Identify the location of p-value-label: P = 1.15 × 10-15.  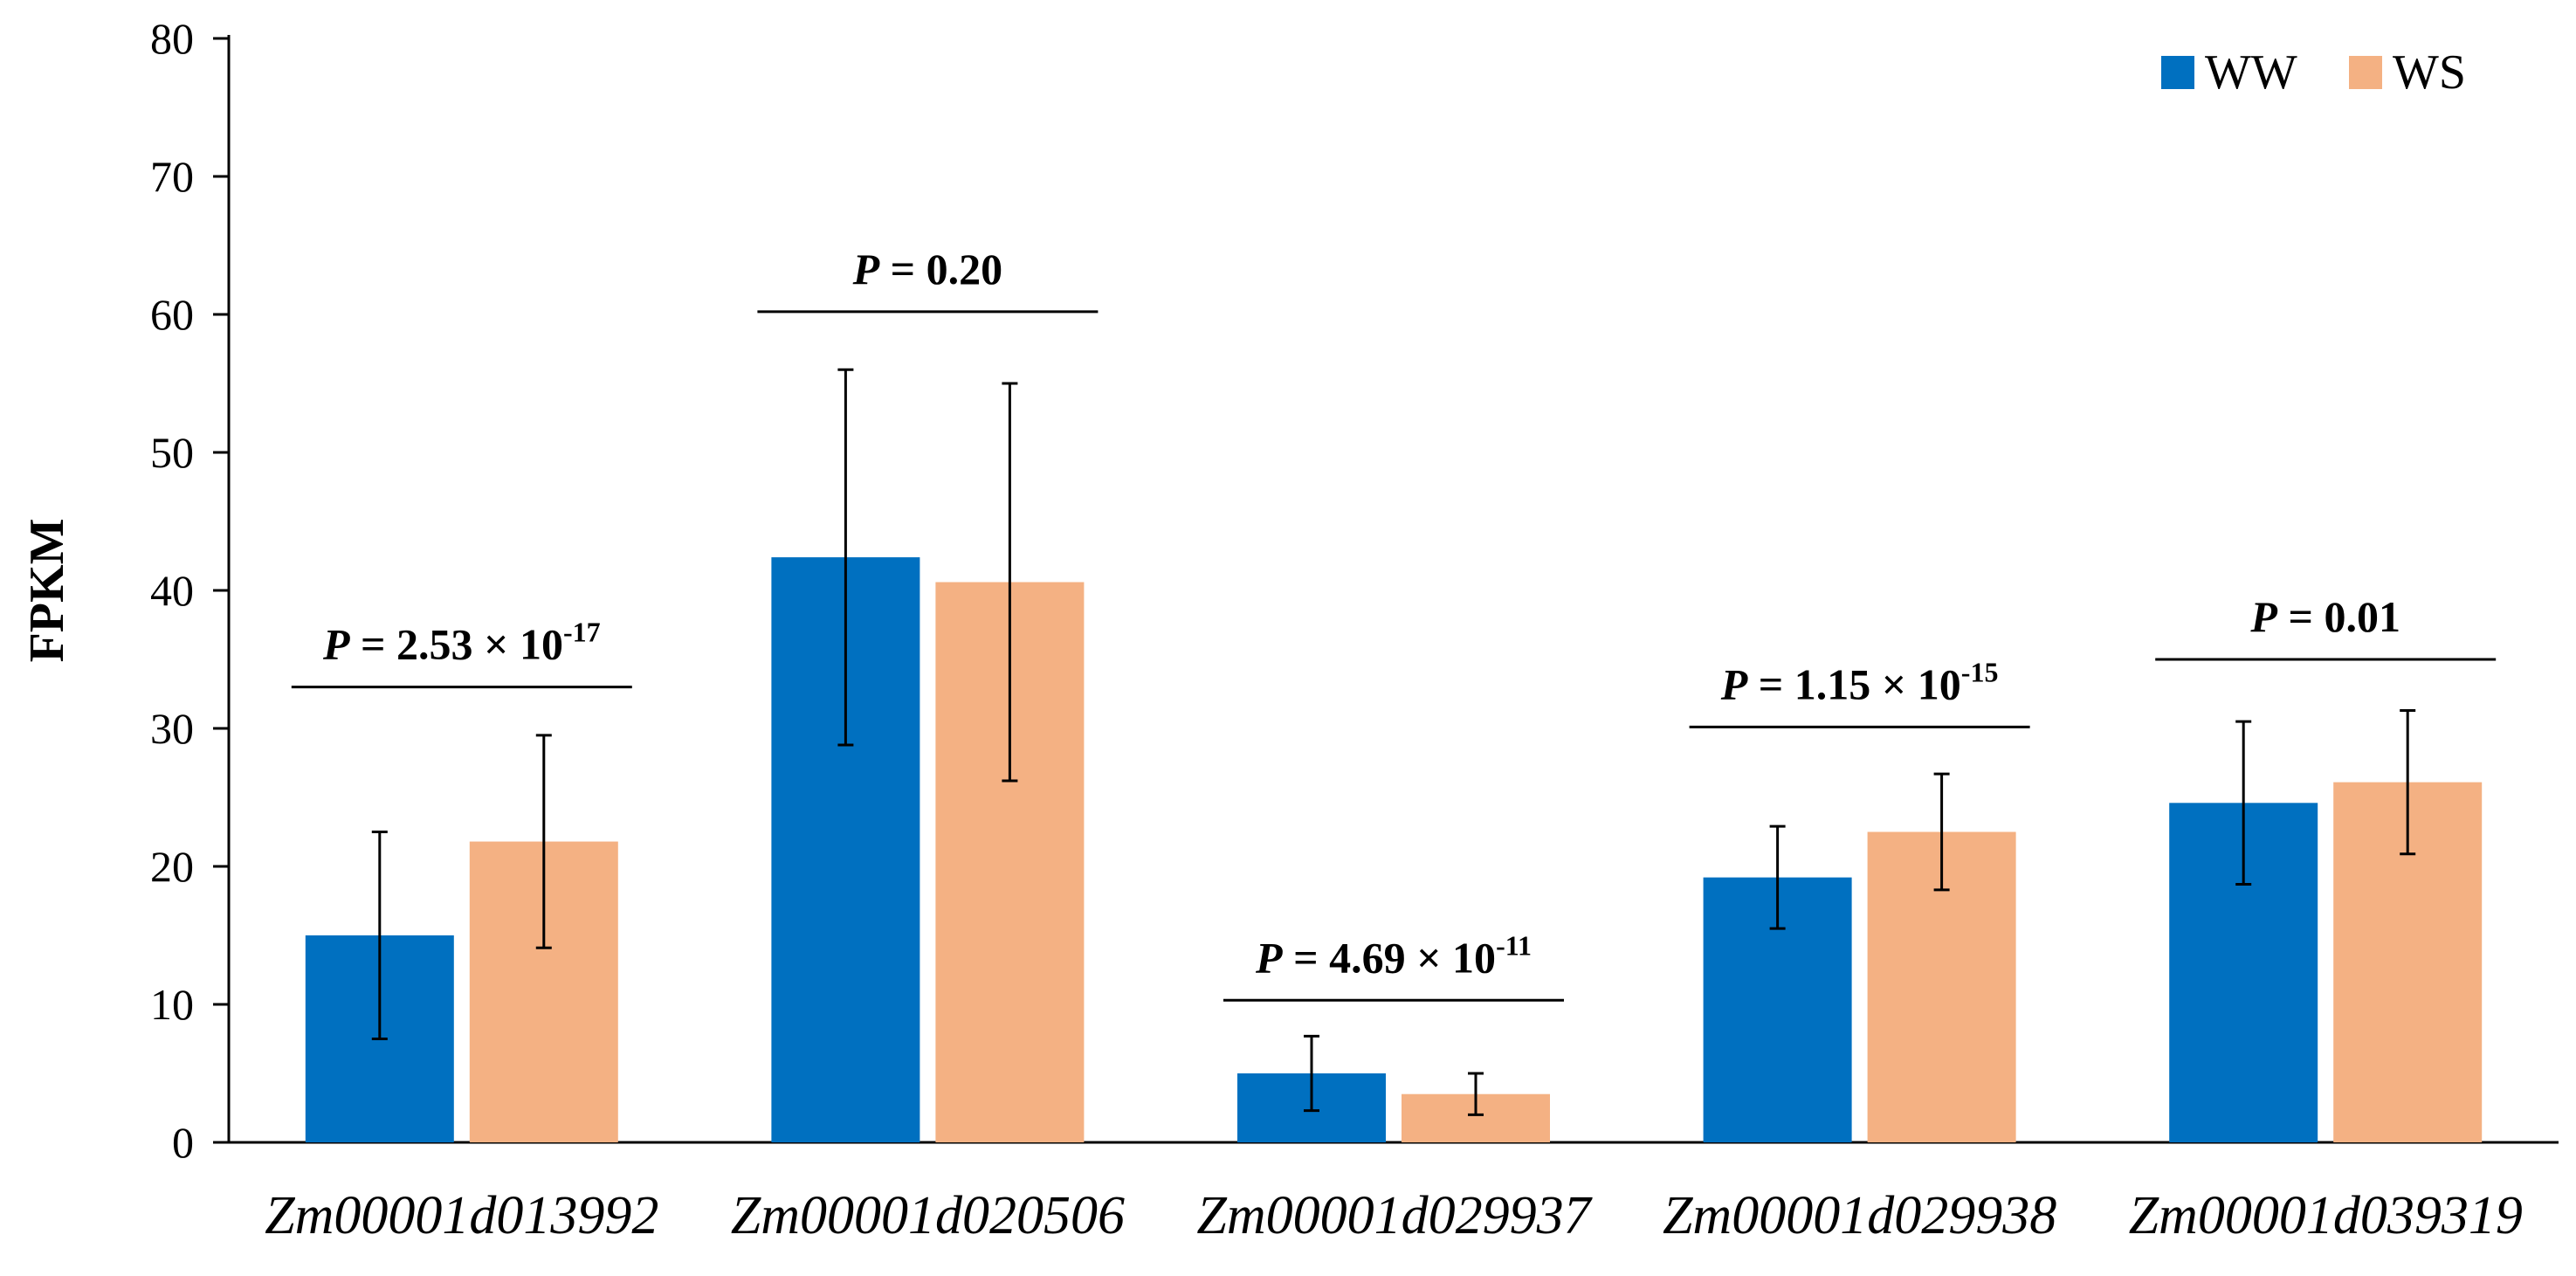
(1859, 682).